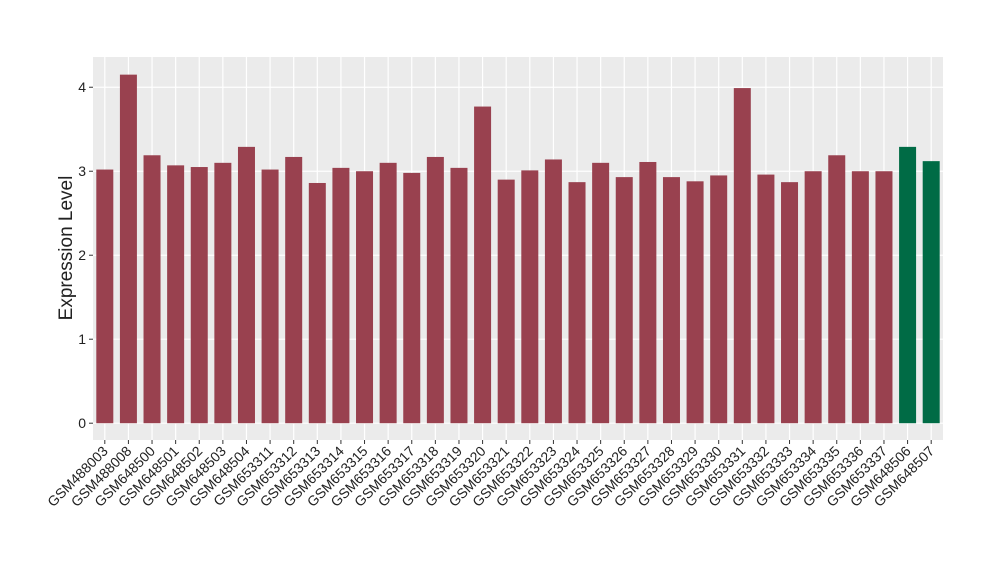 Image resolution: width=1000 pixels, height=580 pixels. I want to click on y-tick-label: 1, so click(82, 339).